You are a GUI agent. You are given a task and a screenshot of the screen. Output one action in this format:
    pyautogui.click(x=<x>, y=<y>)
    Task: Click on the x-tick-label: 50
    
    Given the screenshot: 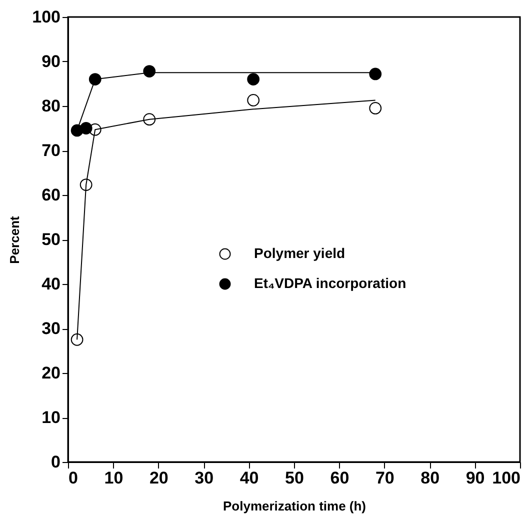 What is the action you would take?
    pyautogui.click(x=294, y=478)
    